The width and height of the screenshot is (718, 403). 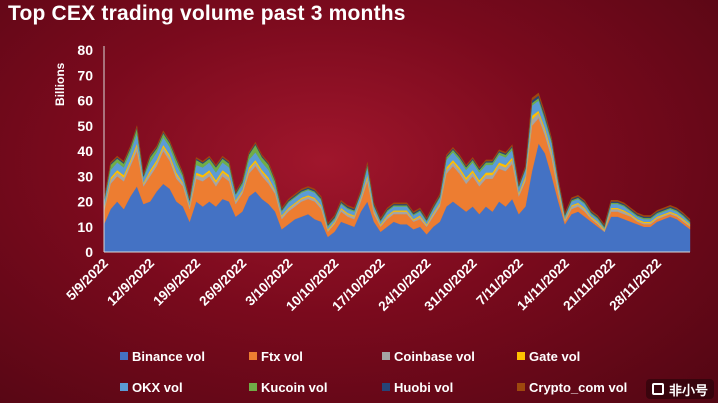 What do you see at coordinates (130, 282) in the screenshot?
I see `x-tick-label: 12/9/2022` at bounding box center [130, 282].